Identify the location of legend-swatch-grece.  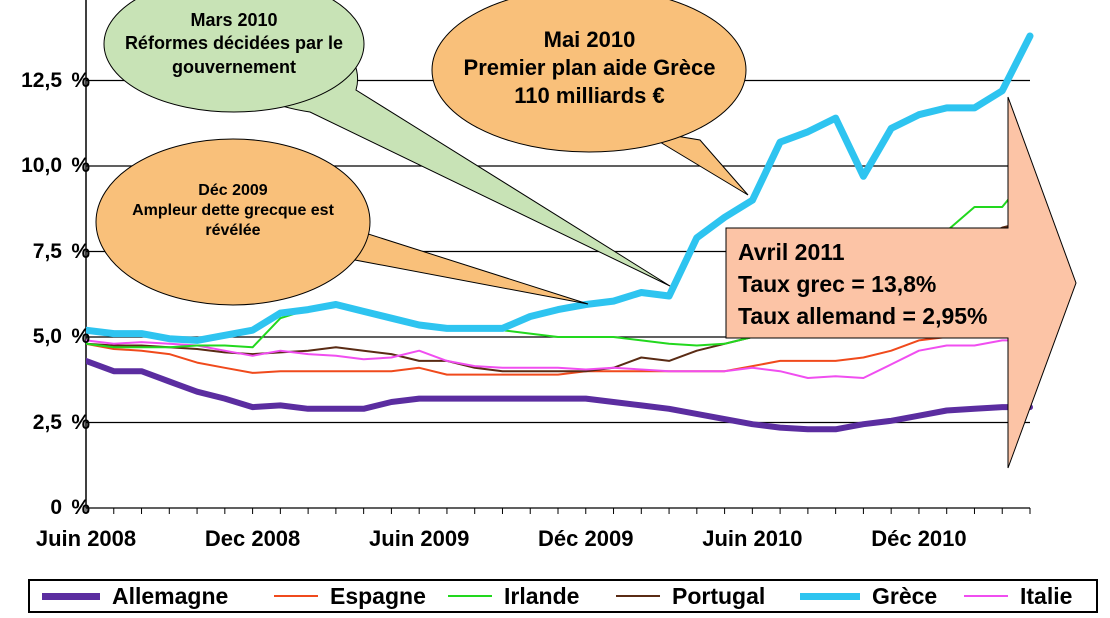
(830, 596).